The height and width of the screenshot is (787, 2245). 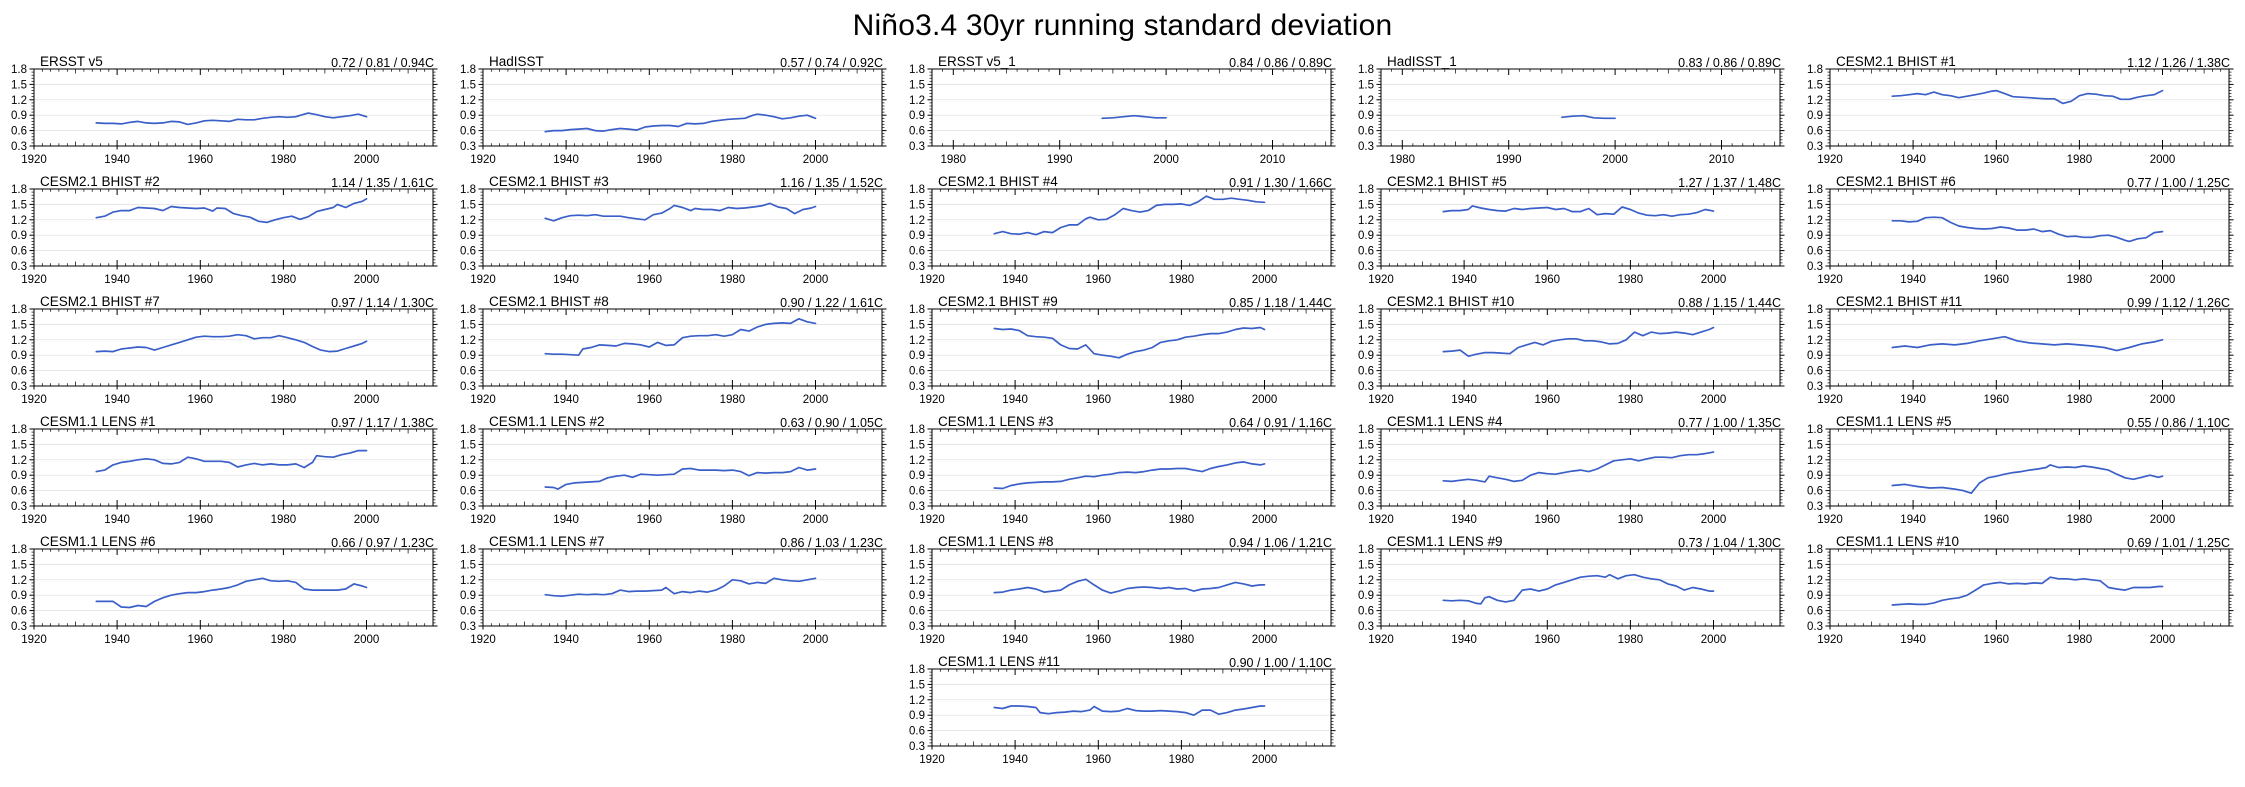 What do you see at coordinates (1422, 61) in the screenshot?
I see `panel-title: HadISST_1` at bounding box center [1422, 61].